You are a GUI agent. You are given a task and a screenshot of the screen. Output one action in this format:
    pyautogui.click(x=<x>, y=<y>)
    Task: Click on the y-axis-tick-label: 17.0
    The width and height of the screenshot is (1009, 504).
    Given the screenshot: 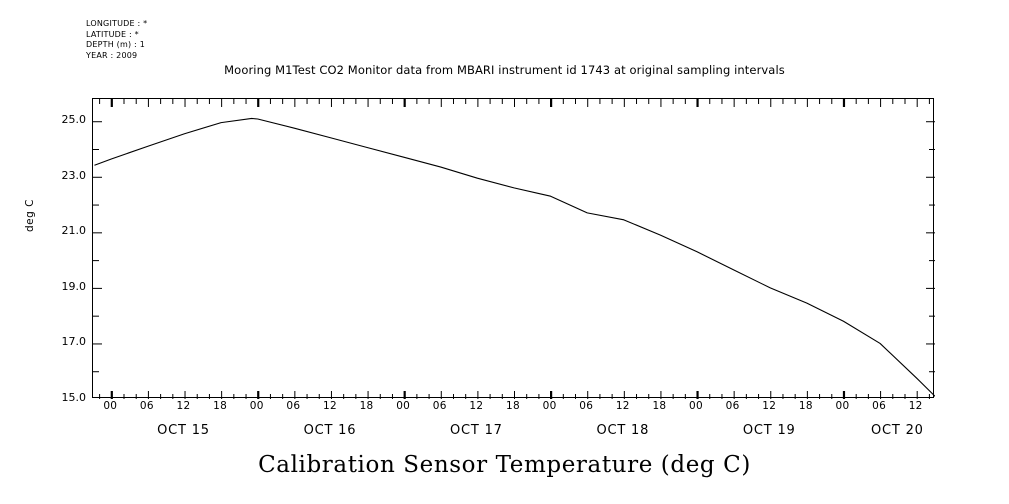 What is the action you would take?
    pyautogui.click(x=74, y=342)
    